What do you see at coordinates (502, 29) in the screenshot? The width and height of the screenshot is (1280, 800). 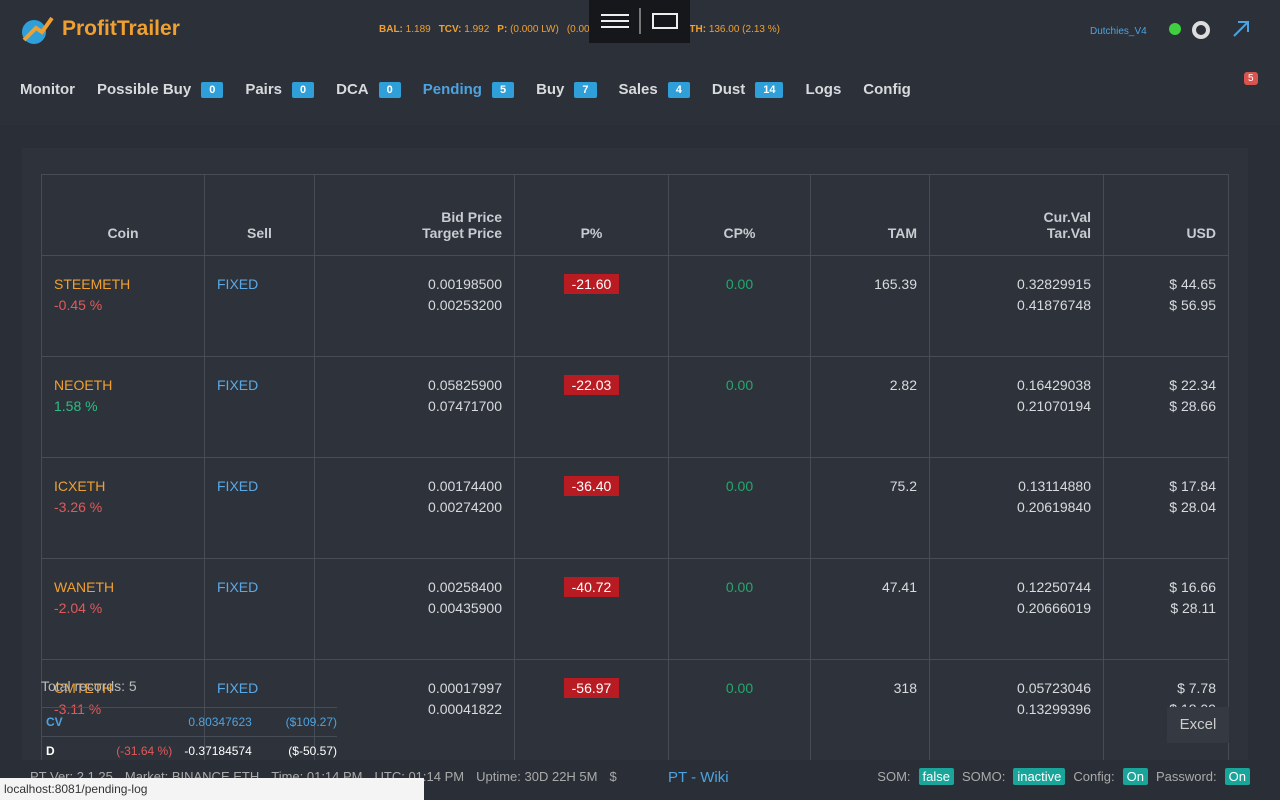 I see `stat-label: P:` at bounding box center [502, 29].